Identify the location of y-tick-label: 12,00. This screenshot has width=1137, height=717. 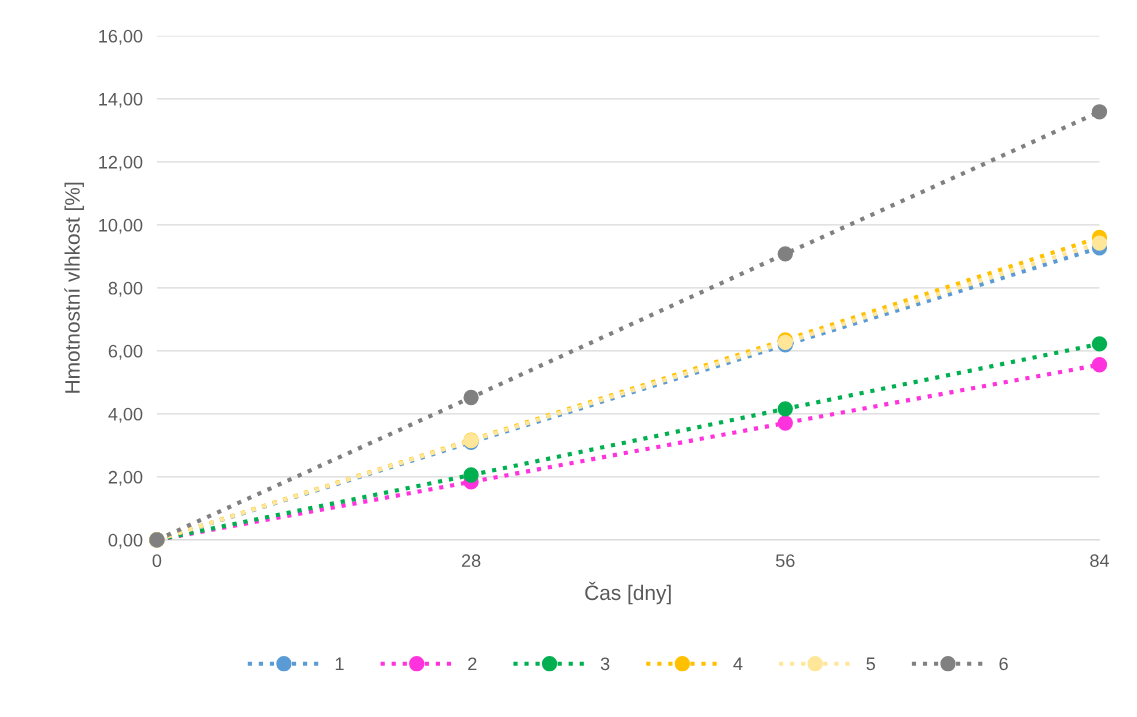
(121, 163).